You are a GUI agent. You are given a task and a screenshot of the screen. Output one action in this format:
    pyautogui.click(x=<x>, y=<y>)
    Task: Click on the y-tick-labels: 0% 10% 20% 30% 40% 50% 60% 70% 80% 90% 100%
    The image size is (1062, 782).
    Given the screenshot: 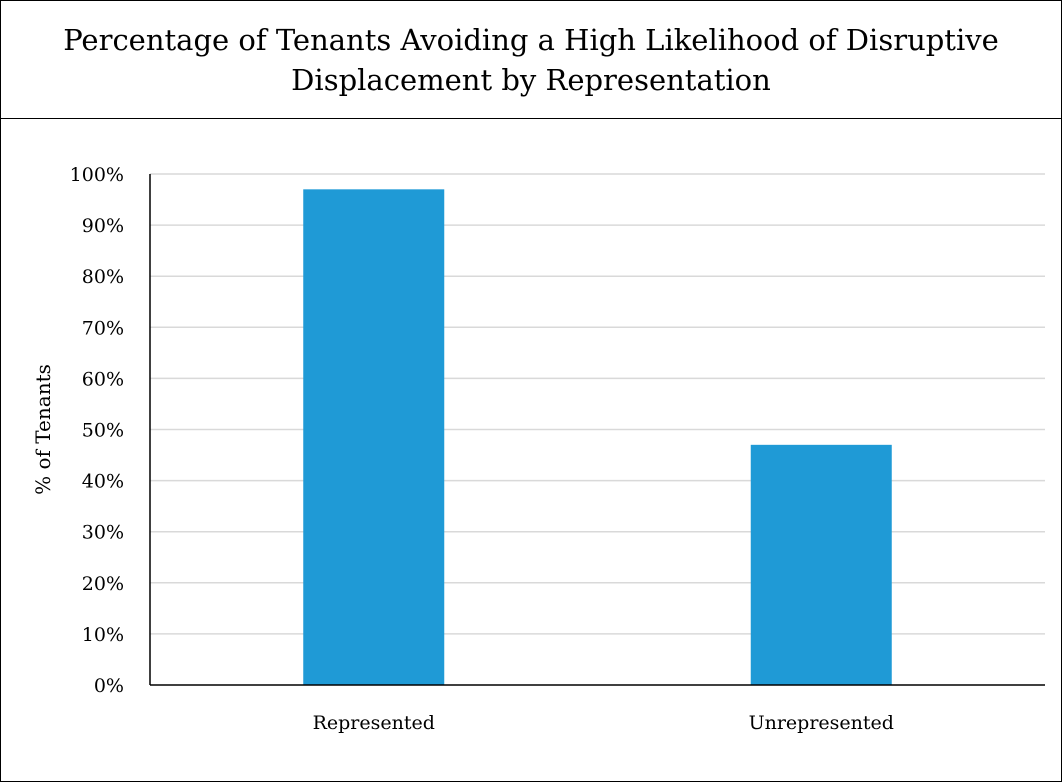 What is the action you would take?
    pyautogui.click(x=97, y=430)
    